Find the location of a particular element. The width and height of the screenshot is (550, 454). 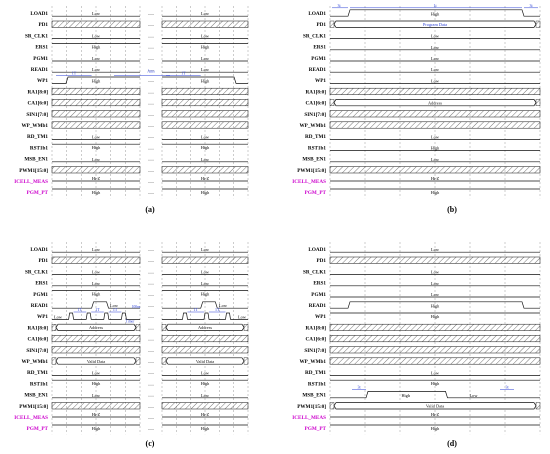

signal-label: PWM1[15:0] is located at coordinates (33, 171).